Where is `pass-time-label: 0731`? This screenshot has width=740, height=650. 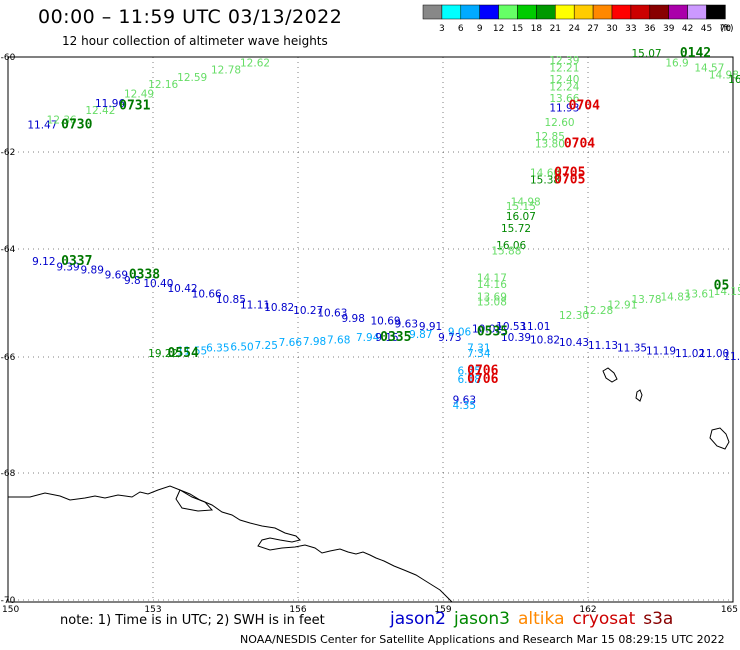 pass-time-label: 0731 is located at coordinates (134, 105).